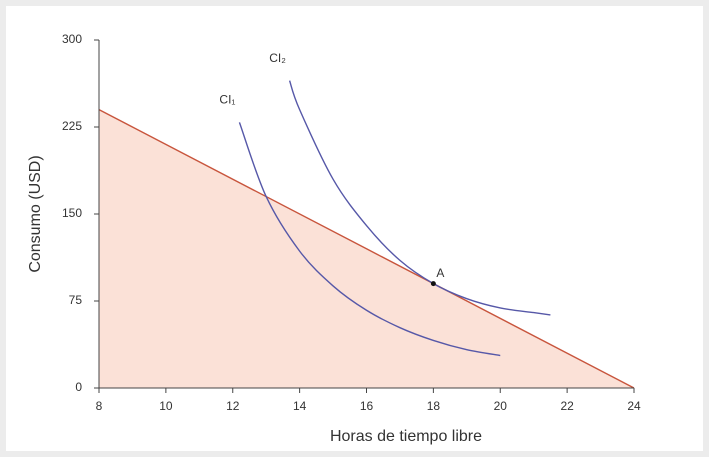 This screenshot has height=457, width=709. What do you see at coordinates (166, 406) in the screenshot?
I see `x-tick-label: 10` at bounding box center [166, 406].